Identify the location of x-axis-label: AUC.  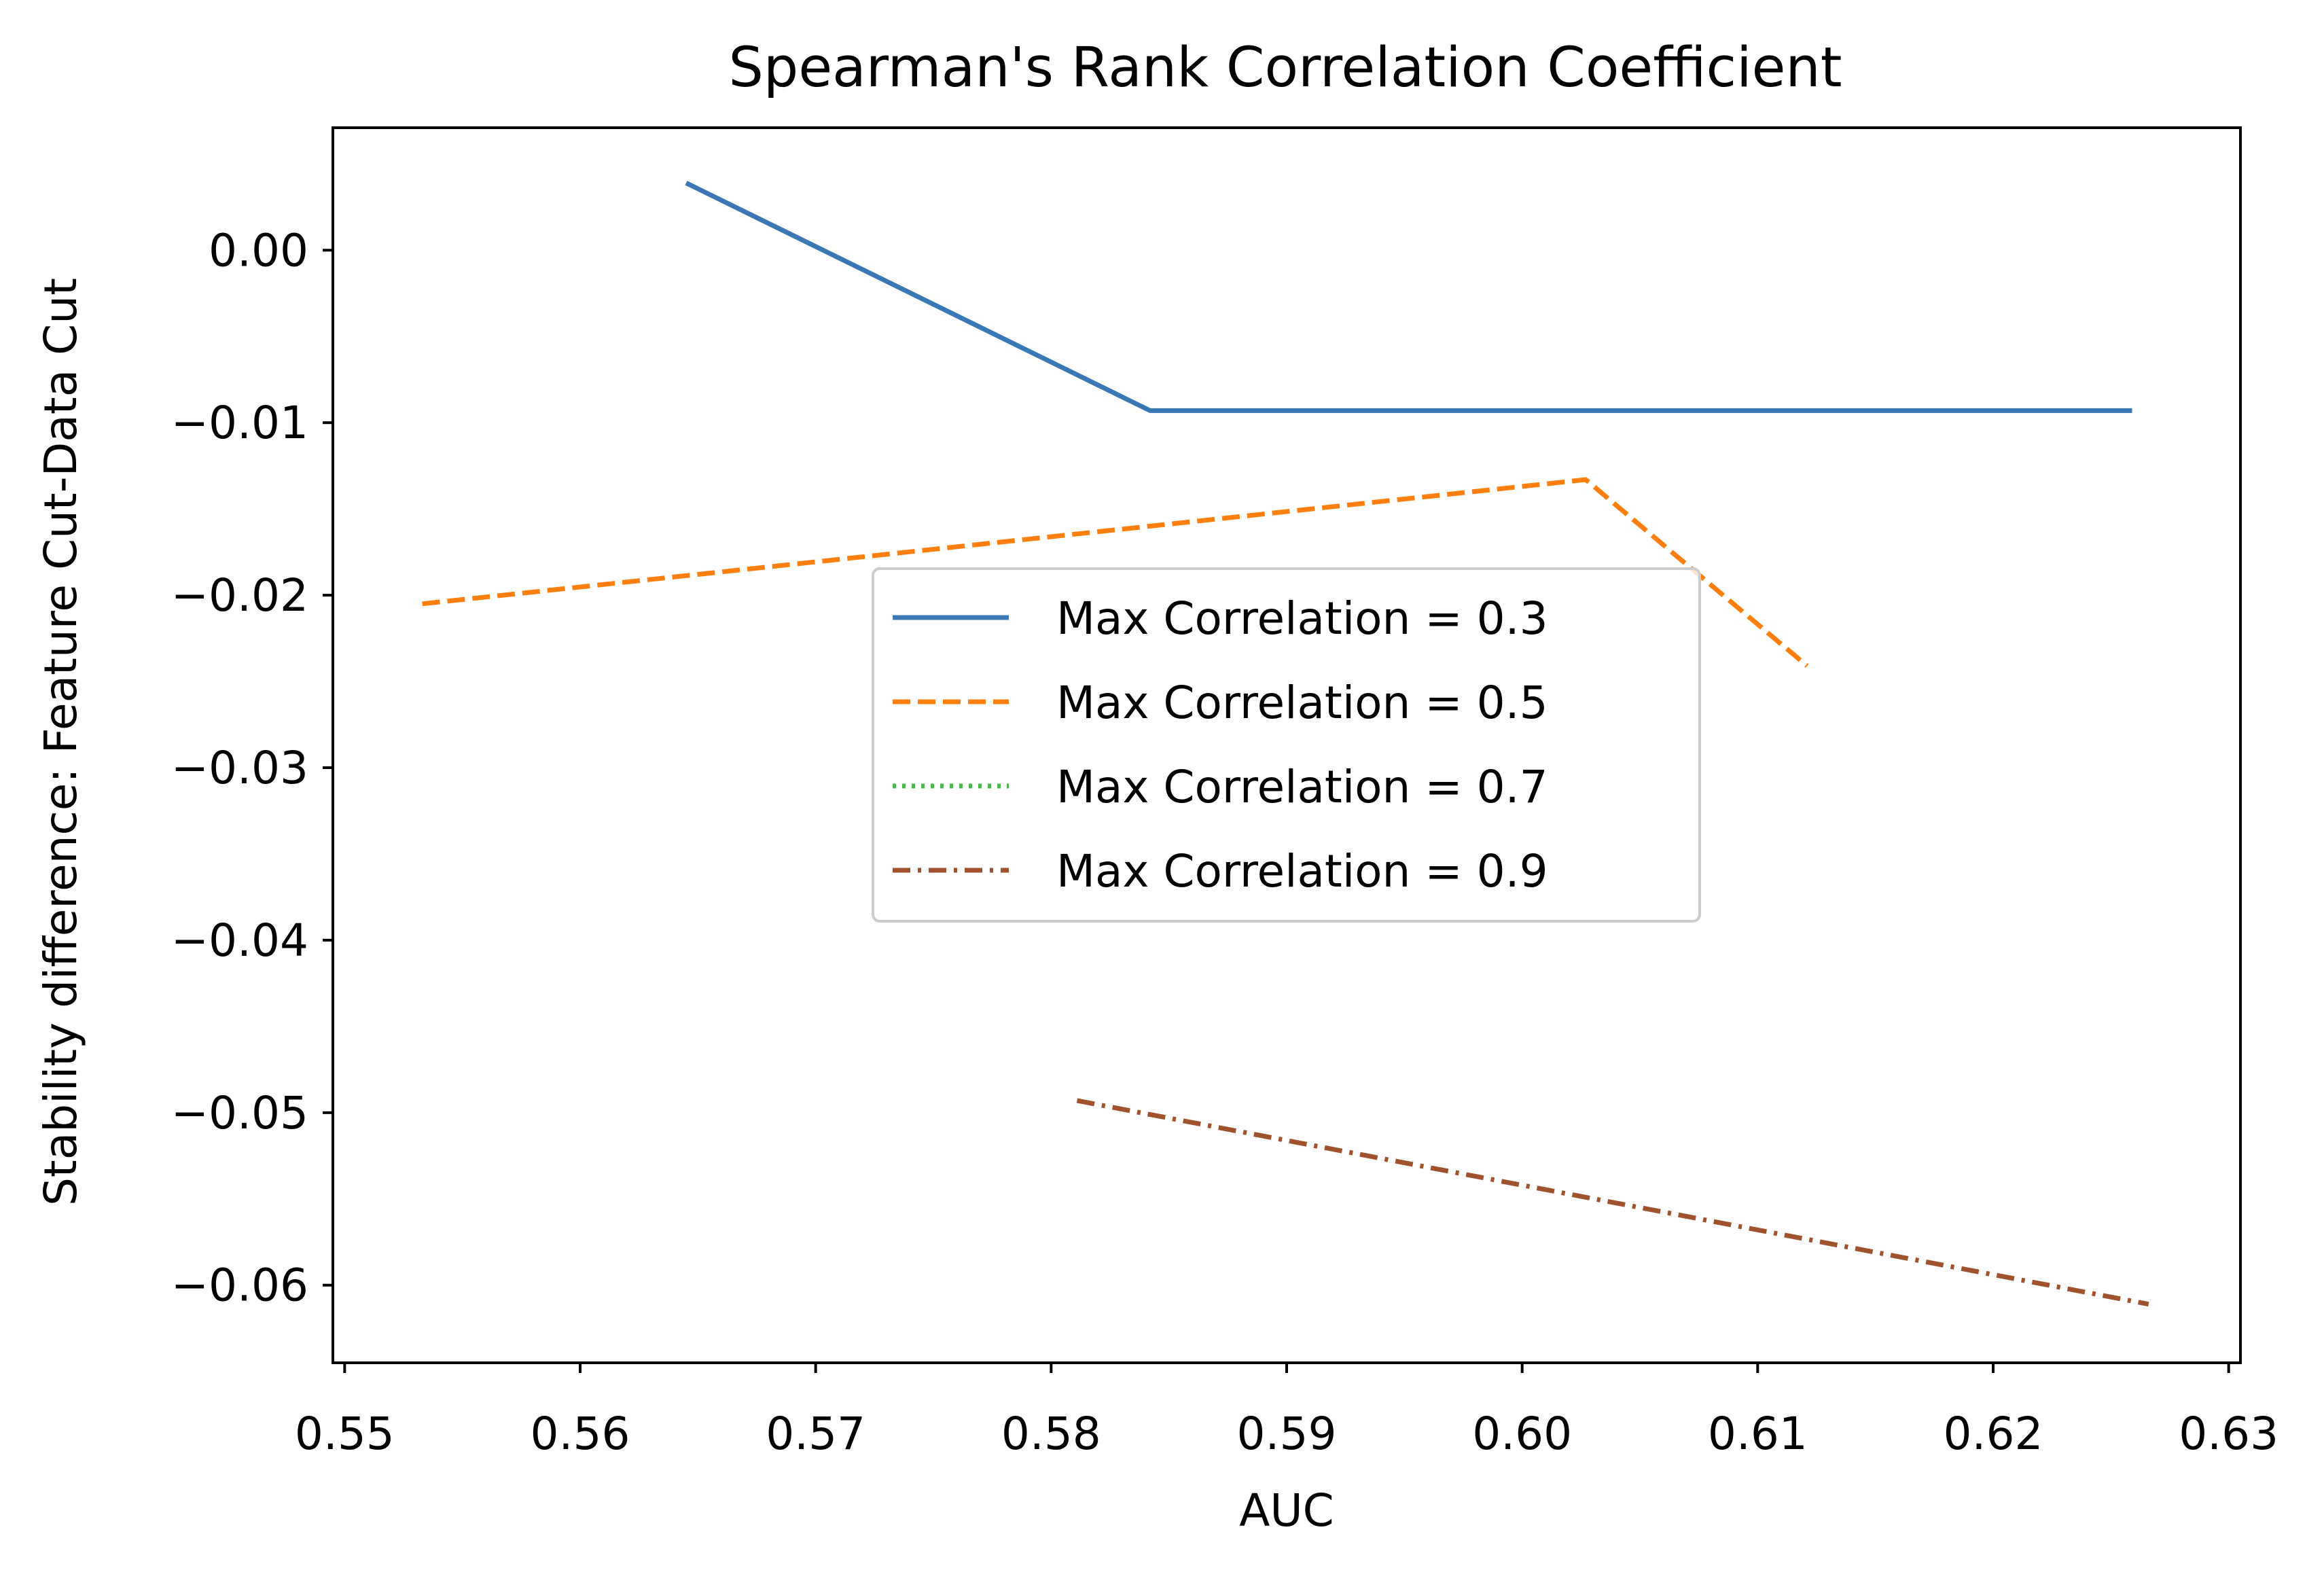
(1287, 1510).